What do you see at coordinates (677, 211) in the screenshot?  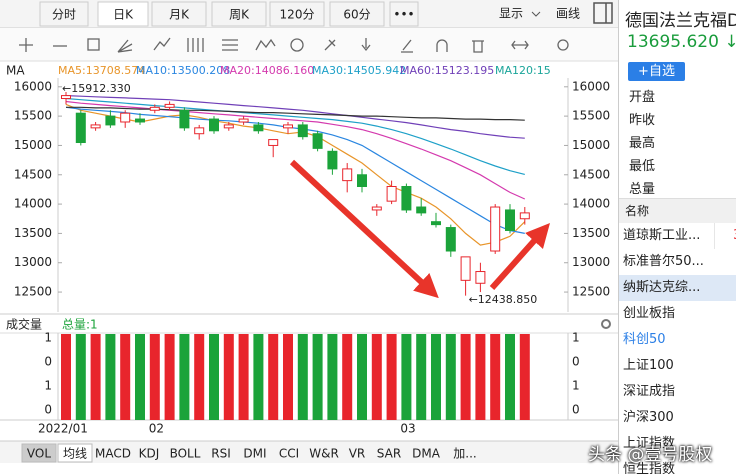 I see `list-header: 名称` at bounding box center [677, 211].